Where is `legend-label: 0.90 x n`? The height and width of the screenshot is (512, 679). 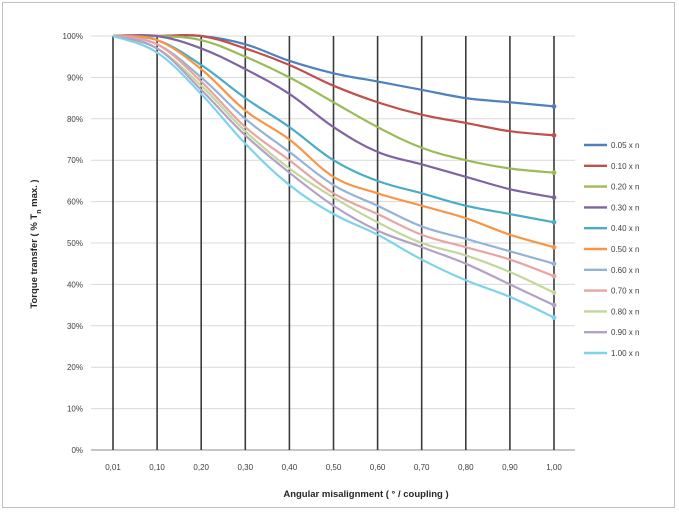 legend-label: 0.90 x n is located at coordinates (625, 332).